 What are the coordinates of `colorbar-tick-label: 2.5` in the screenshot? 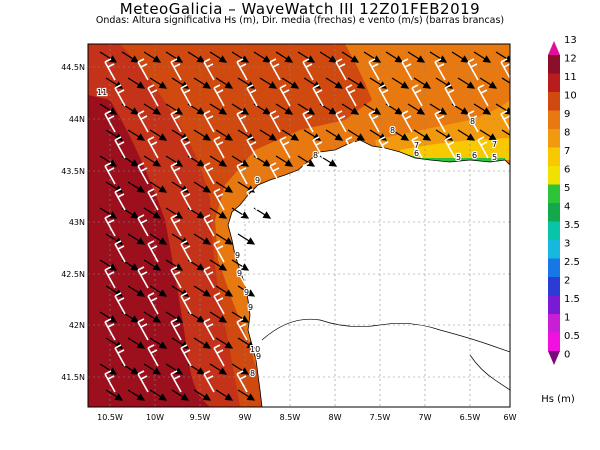 It's located at (572, 262).